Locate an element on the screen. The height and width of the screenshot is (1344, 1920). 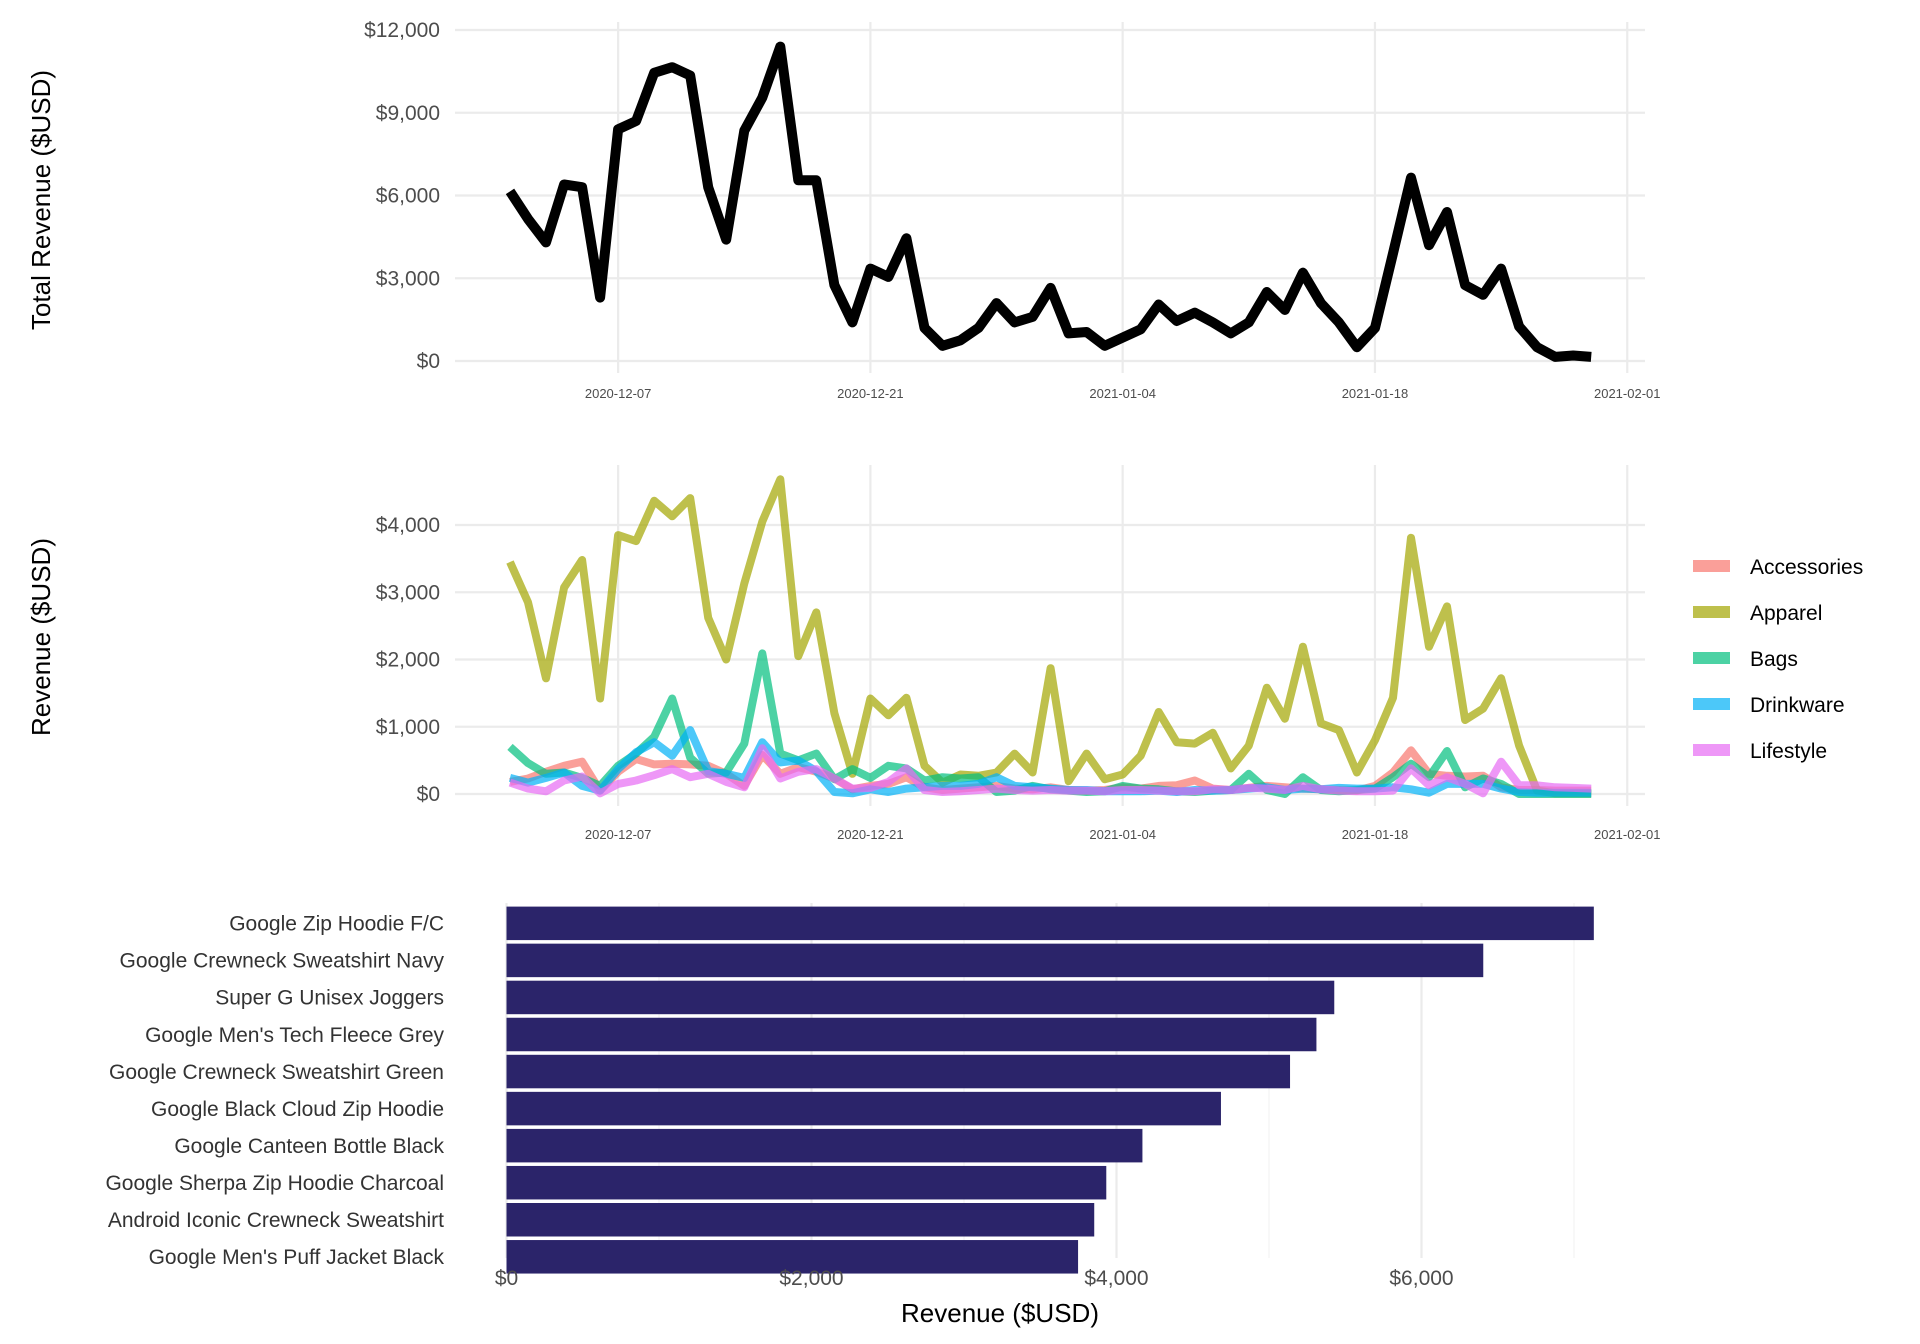
legend-swatch-apparel is located at coordinates (1711, 612).